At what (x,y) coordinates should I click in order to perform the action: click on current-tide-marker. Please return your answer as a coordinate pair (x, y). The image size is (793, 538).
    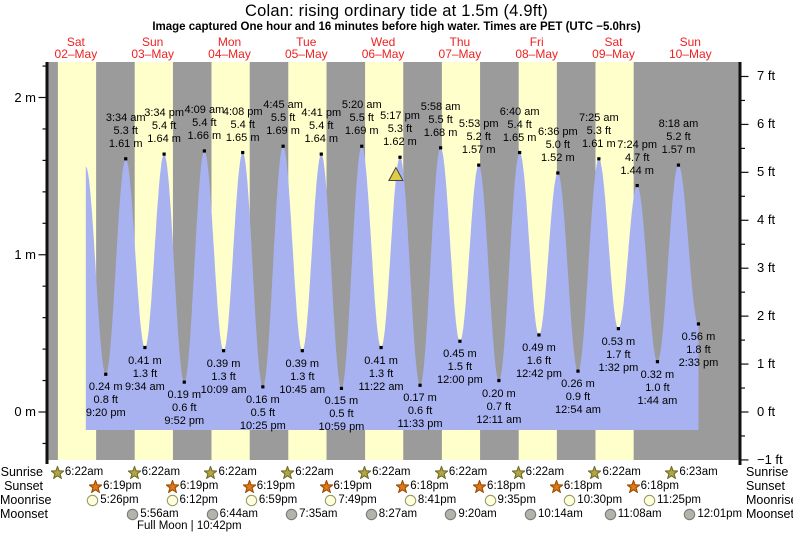
    Looking at the image, I should click on (396, 174).